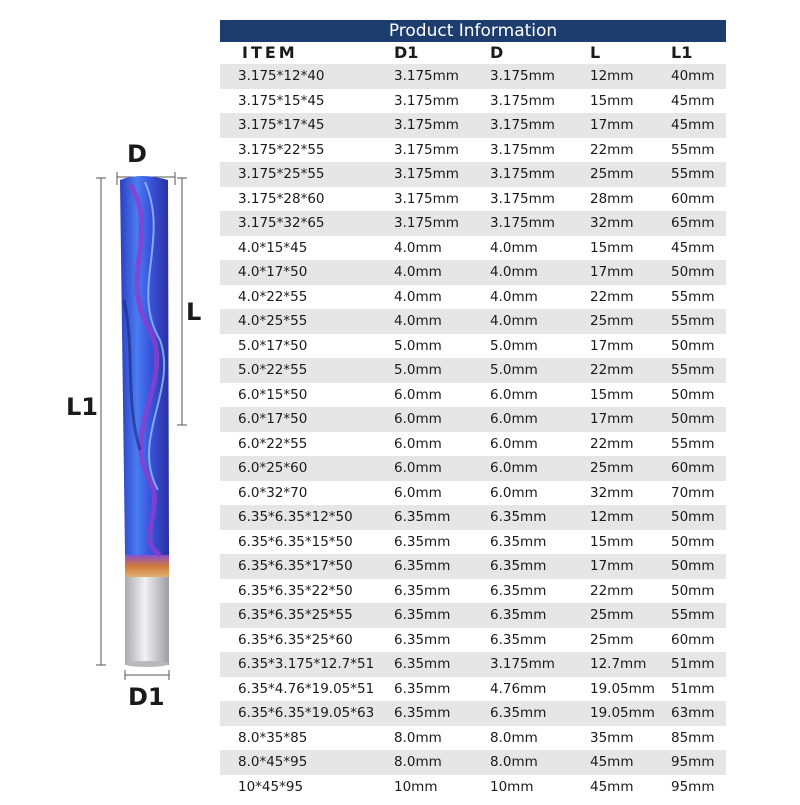 This screenshot has height=805, width=800. I want to click on shank, so click(147, 620).